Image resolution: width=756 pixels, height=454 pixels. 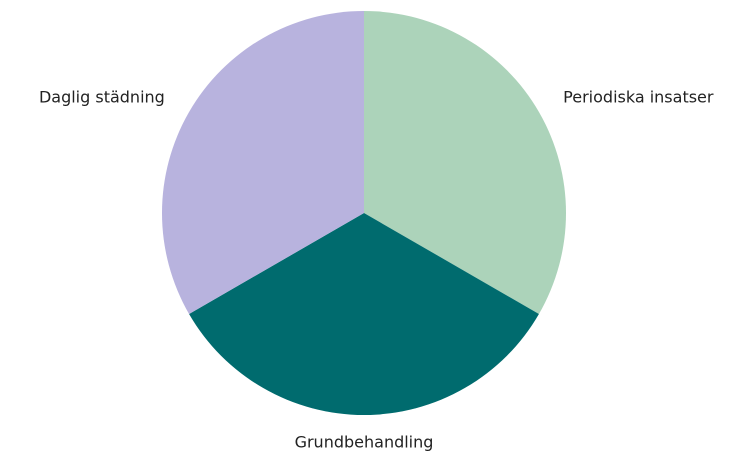 I want to click on slice-label: Grundbehandling, so click(x=364, y=442).